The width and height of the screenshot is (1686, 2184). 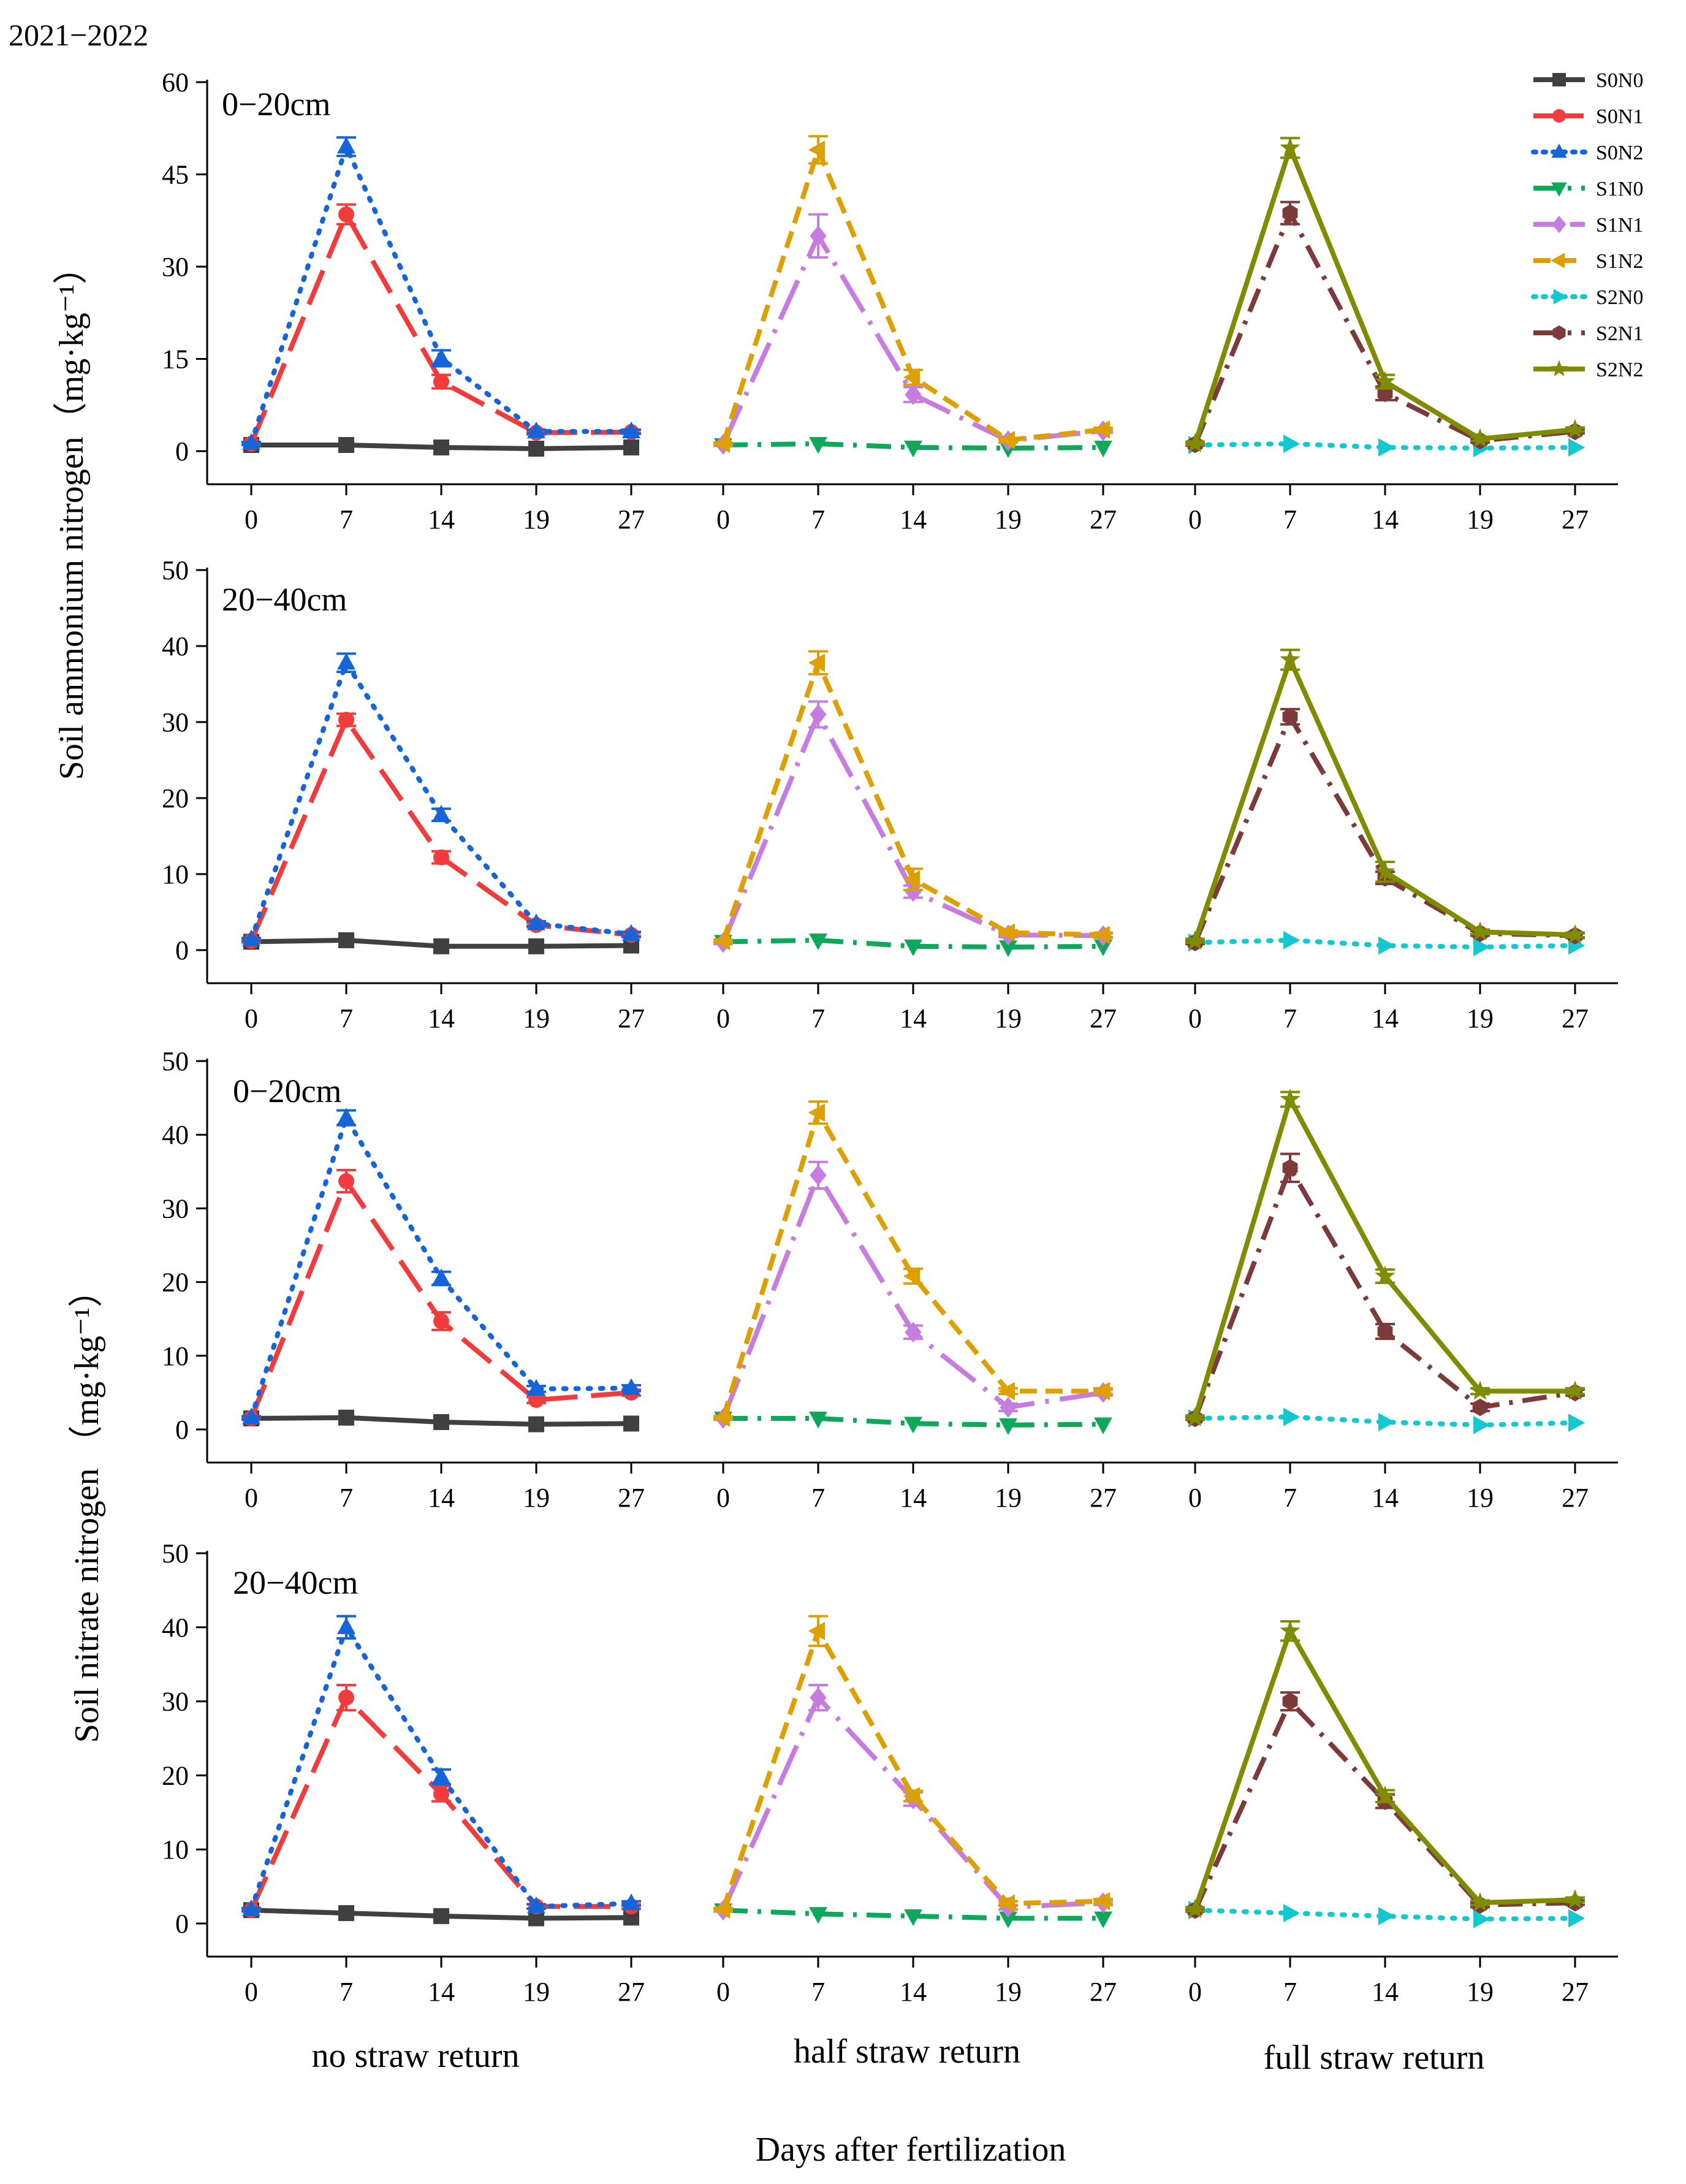 What do you see at coordinates (912, 1296) in the screenshot?
I see `series-line-S1N1` at bounding box center [912, 1296].